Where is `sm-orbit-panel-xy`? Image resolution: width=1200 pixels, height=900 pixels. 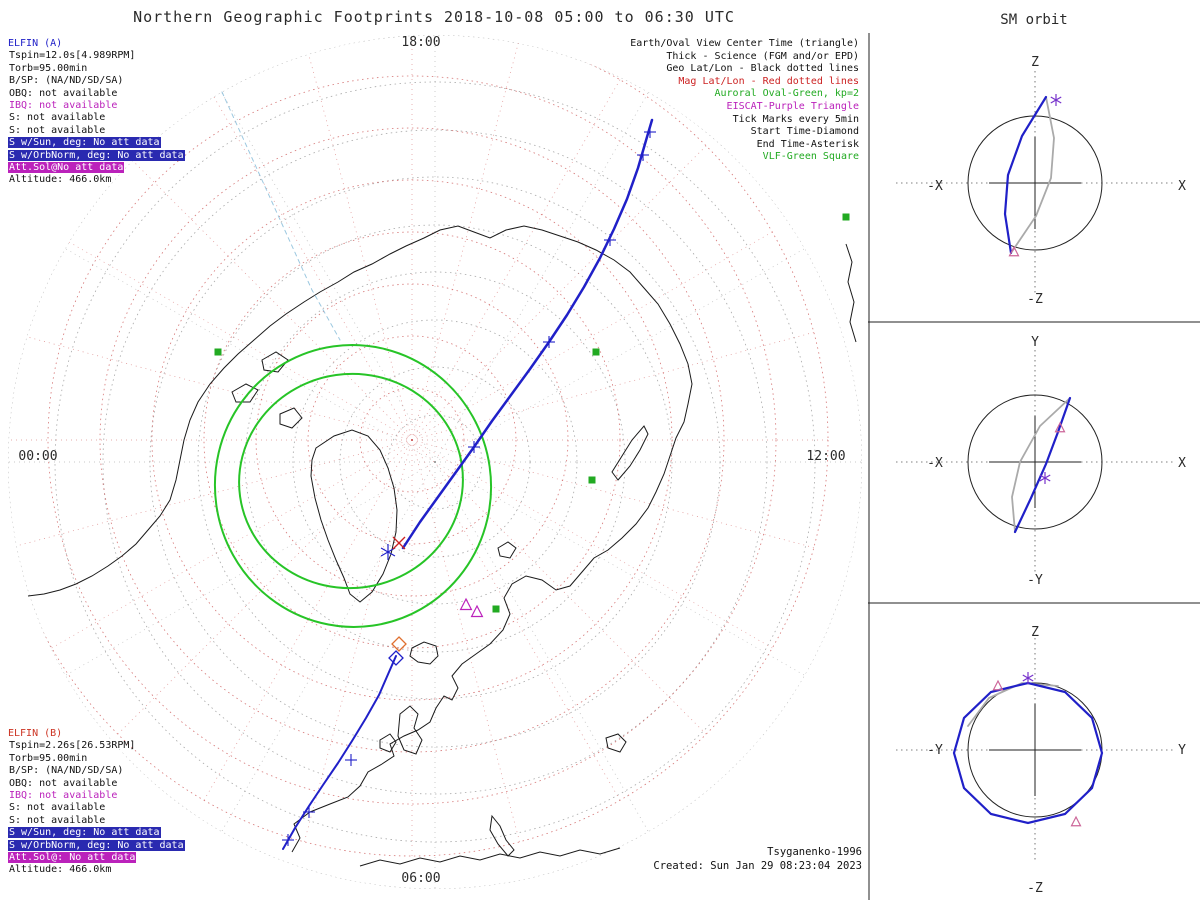
sm-orbit-panel-xy is located at coordinates (1035, 462).